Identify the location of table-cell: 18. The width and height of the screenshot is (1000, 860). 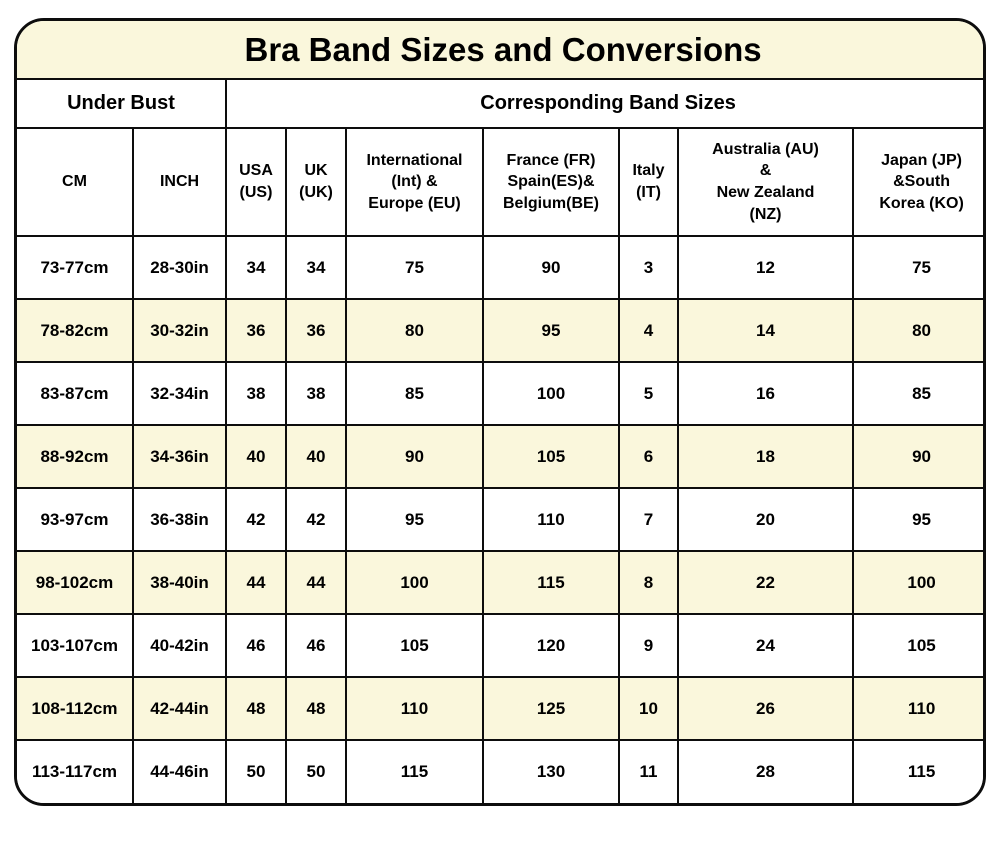
(765, 456).